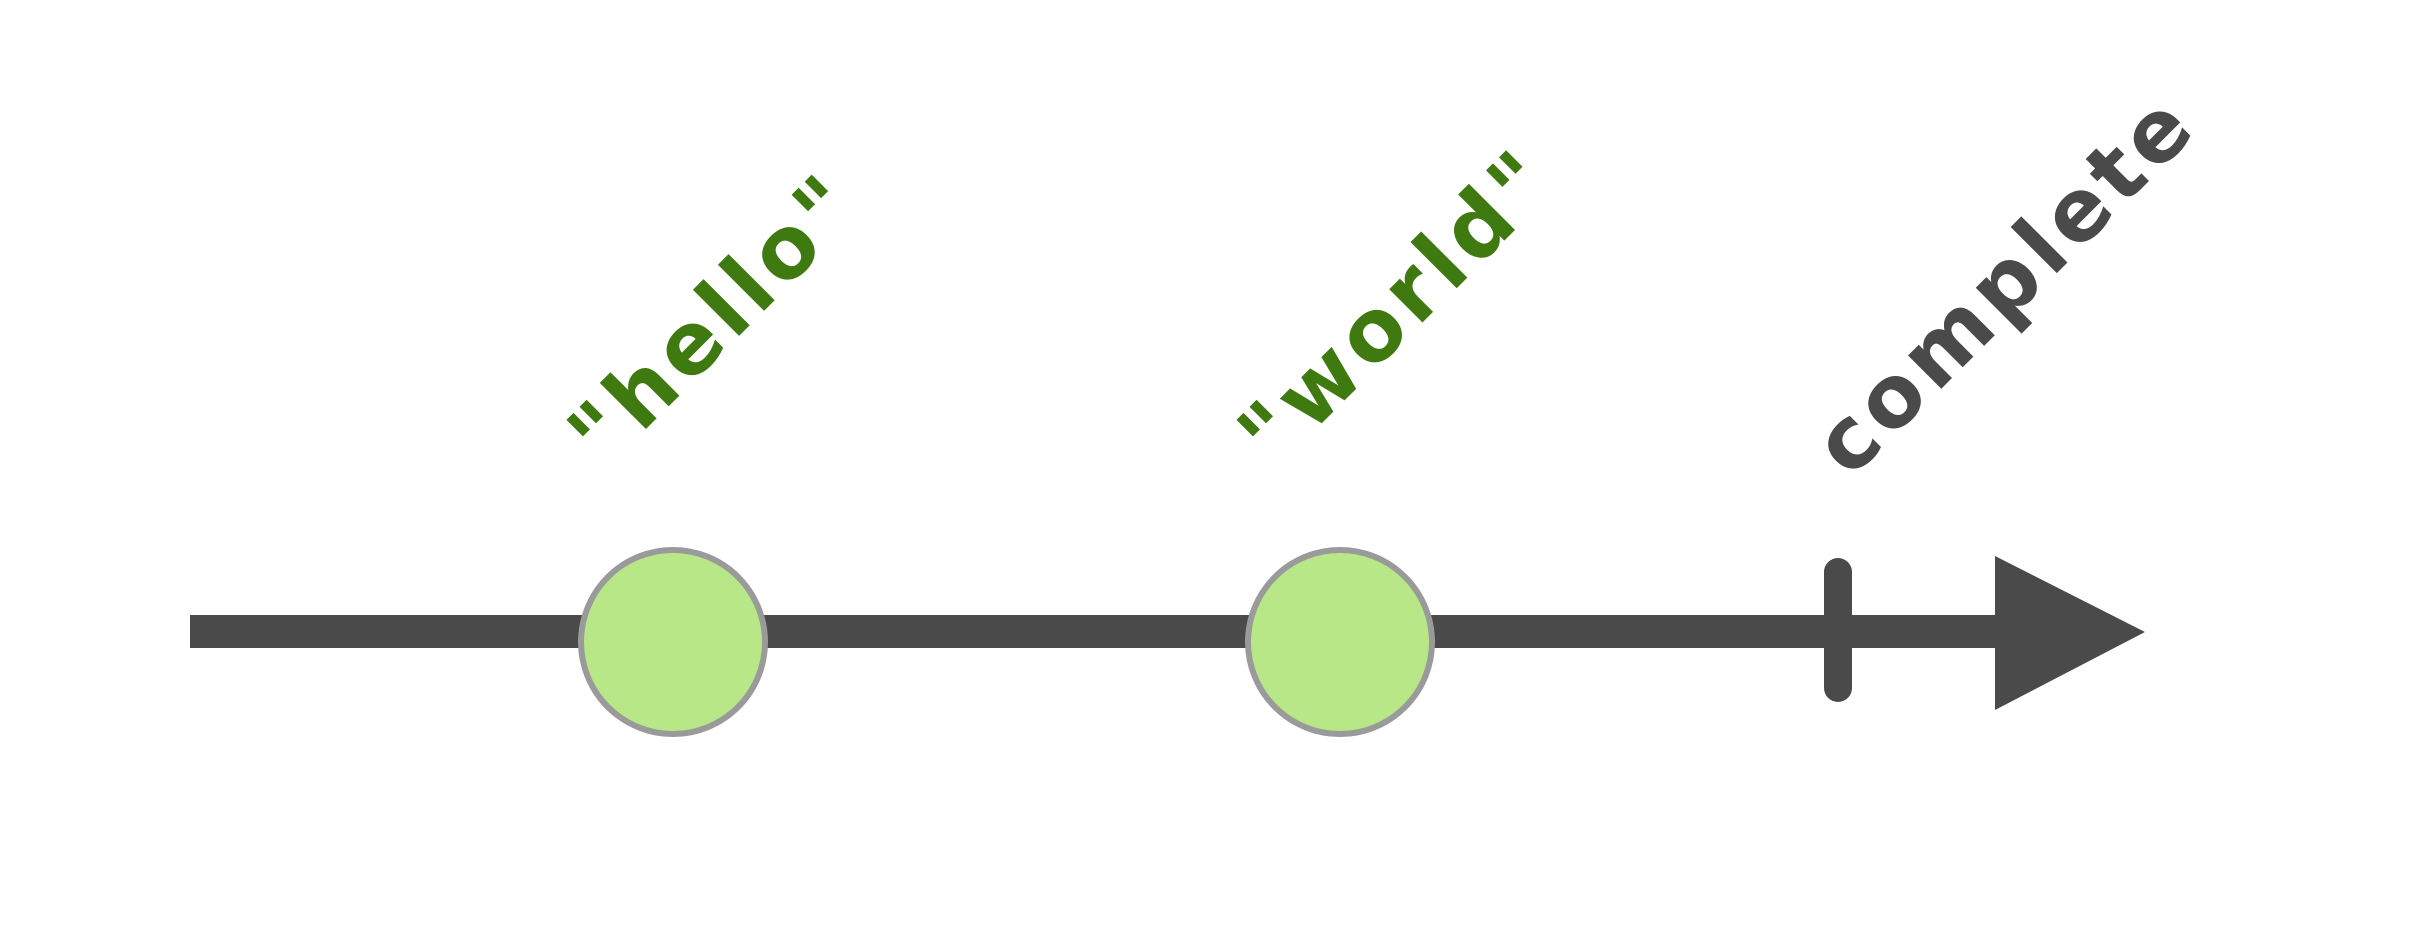 The width and height of the screenshot is (2430, 945). Describe the element at coordinates (2070, 633) in the screenshot. I see `timeline-arrowhead` at that location.